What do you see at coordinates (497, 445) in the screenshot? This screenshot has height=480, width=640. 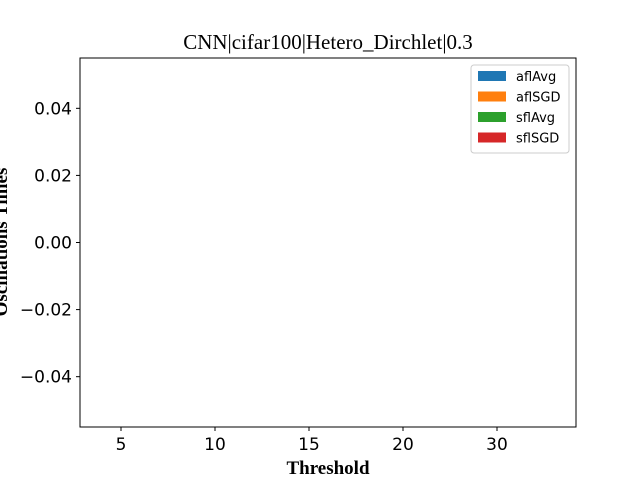 I see `x-tick-label: 30` at bounding box center [497, 445].